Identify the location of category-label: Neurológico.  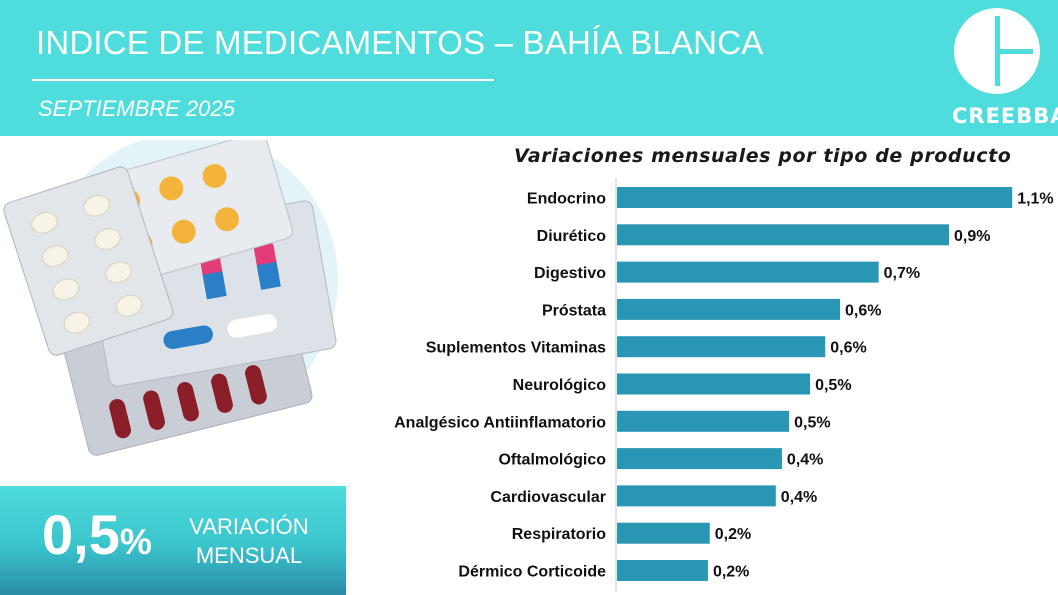
(560, 385).